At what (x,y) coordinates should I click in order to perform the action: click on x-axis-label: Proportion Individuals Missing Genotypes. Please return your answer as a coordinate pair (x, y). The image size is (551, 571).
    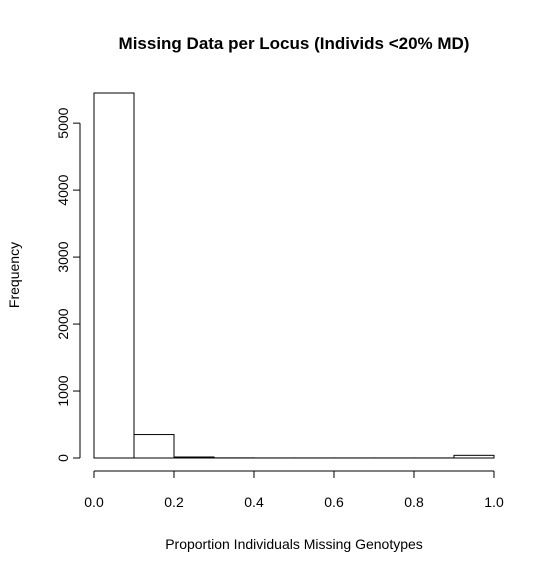
    Looking at the image, I should click on (294, 544).